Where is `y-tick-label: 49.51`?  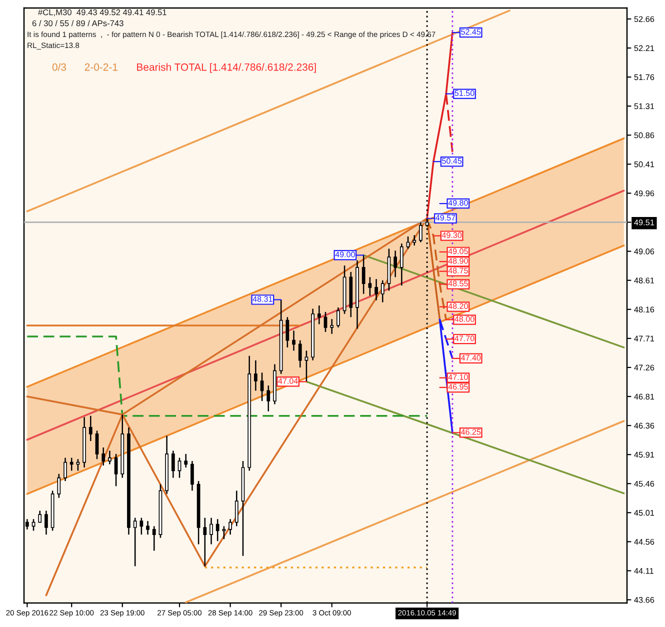
y-tick-label: 49.51 is located at coordinates (644, 223).